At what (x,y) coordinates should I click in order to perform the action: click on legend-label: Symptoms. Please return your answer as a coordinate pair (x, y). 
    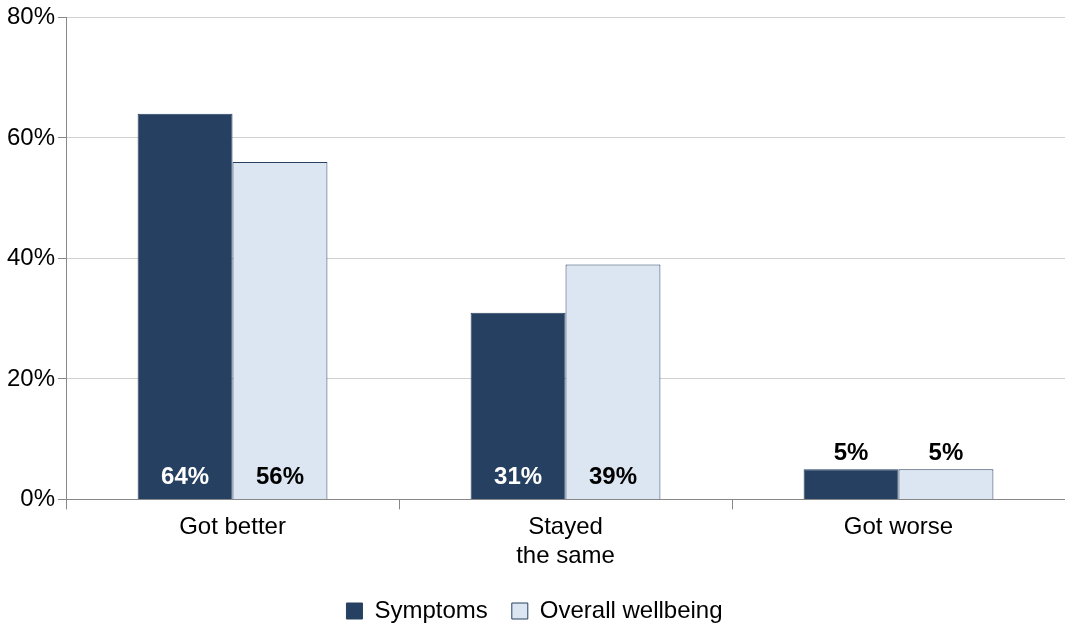
    Looking at the image, I should click on (431, 609).